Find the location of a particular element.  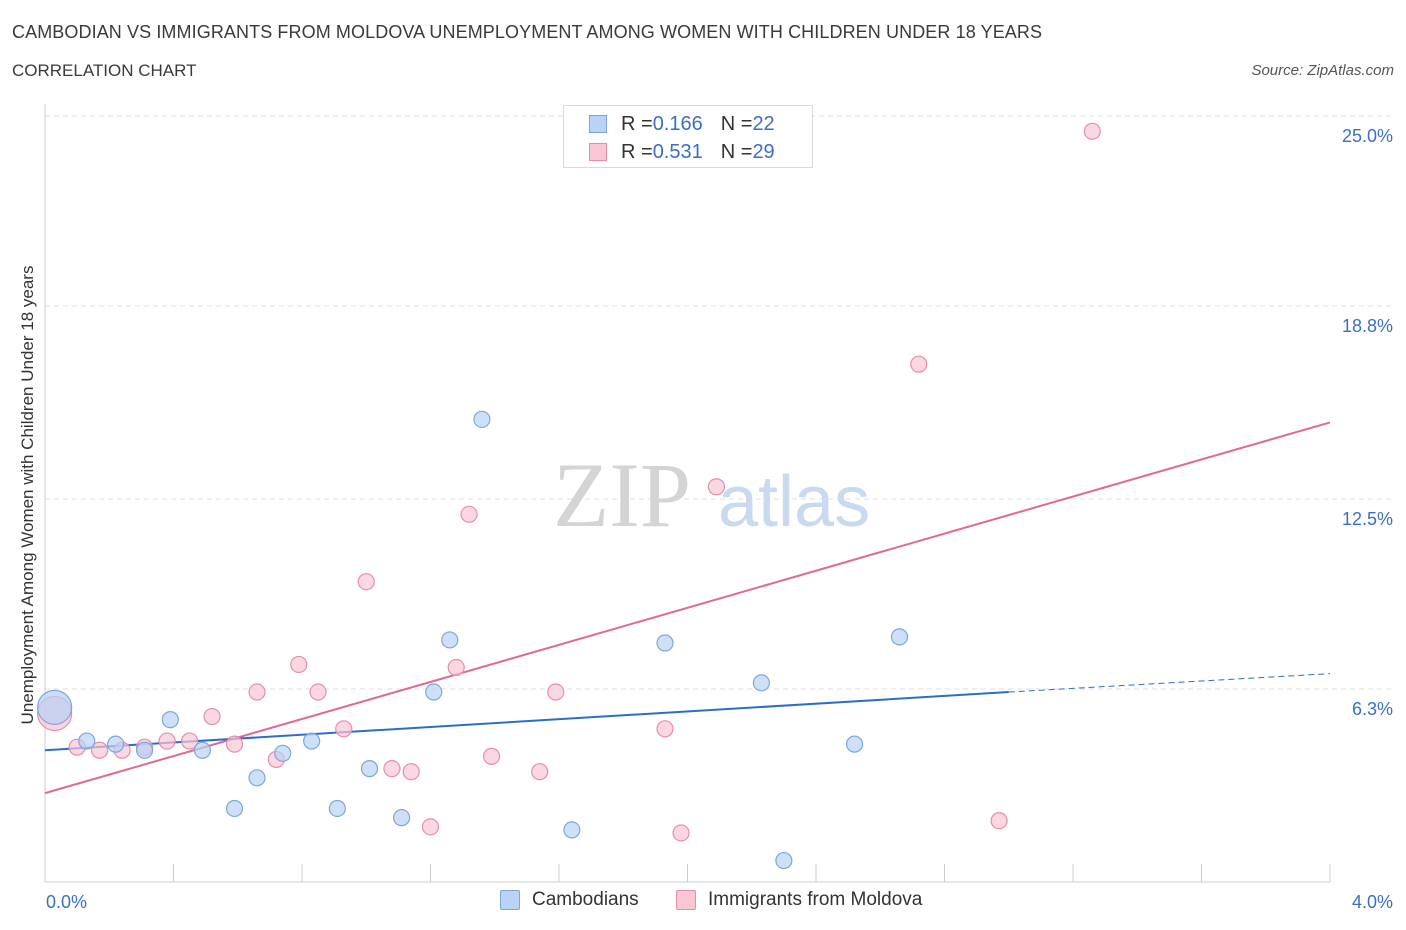

cambodians-trend-line is located at coordinates (526, 721).